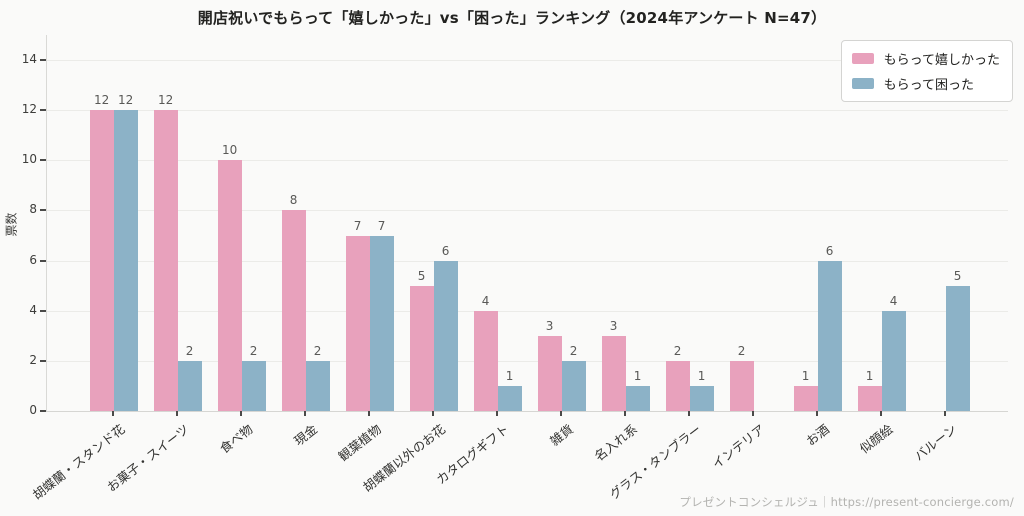  I want to click on y-tick-label: 10, so click(29, 159).